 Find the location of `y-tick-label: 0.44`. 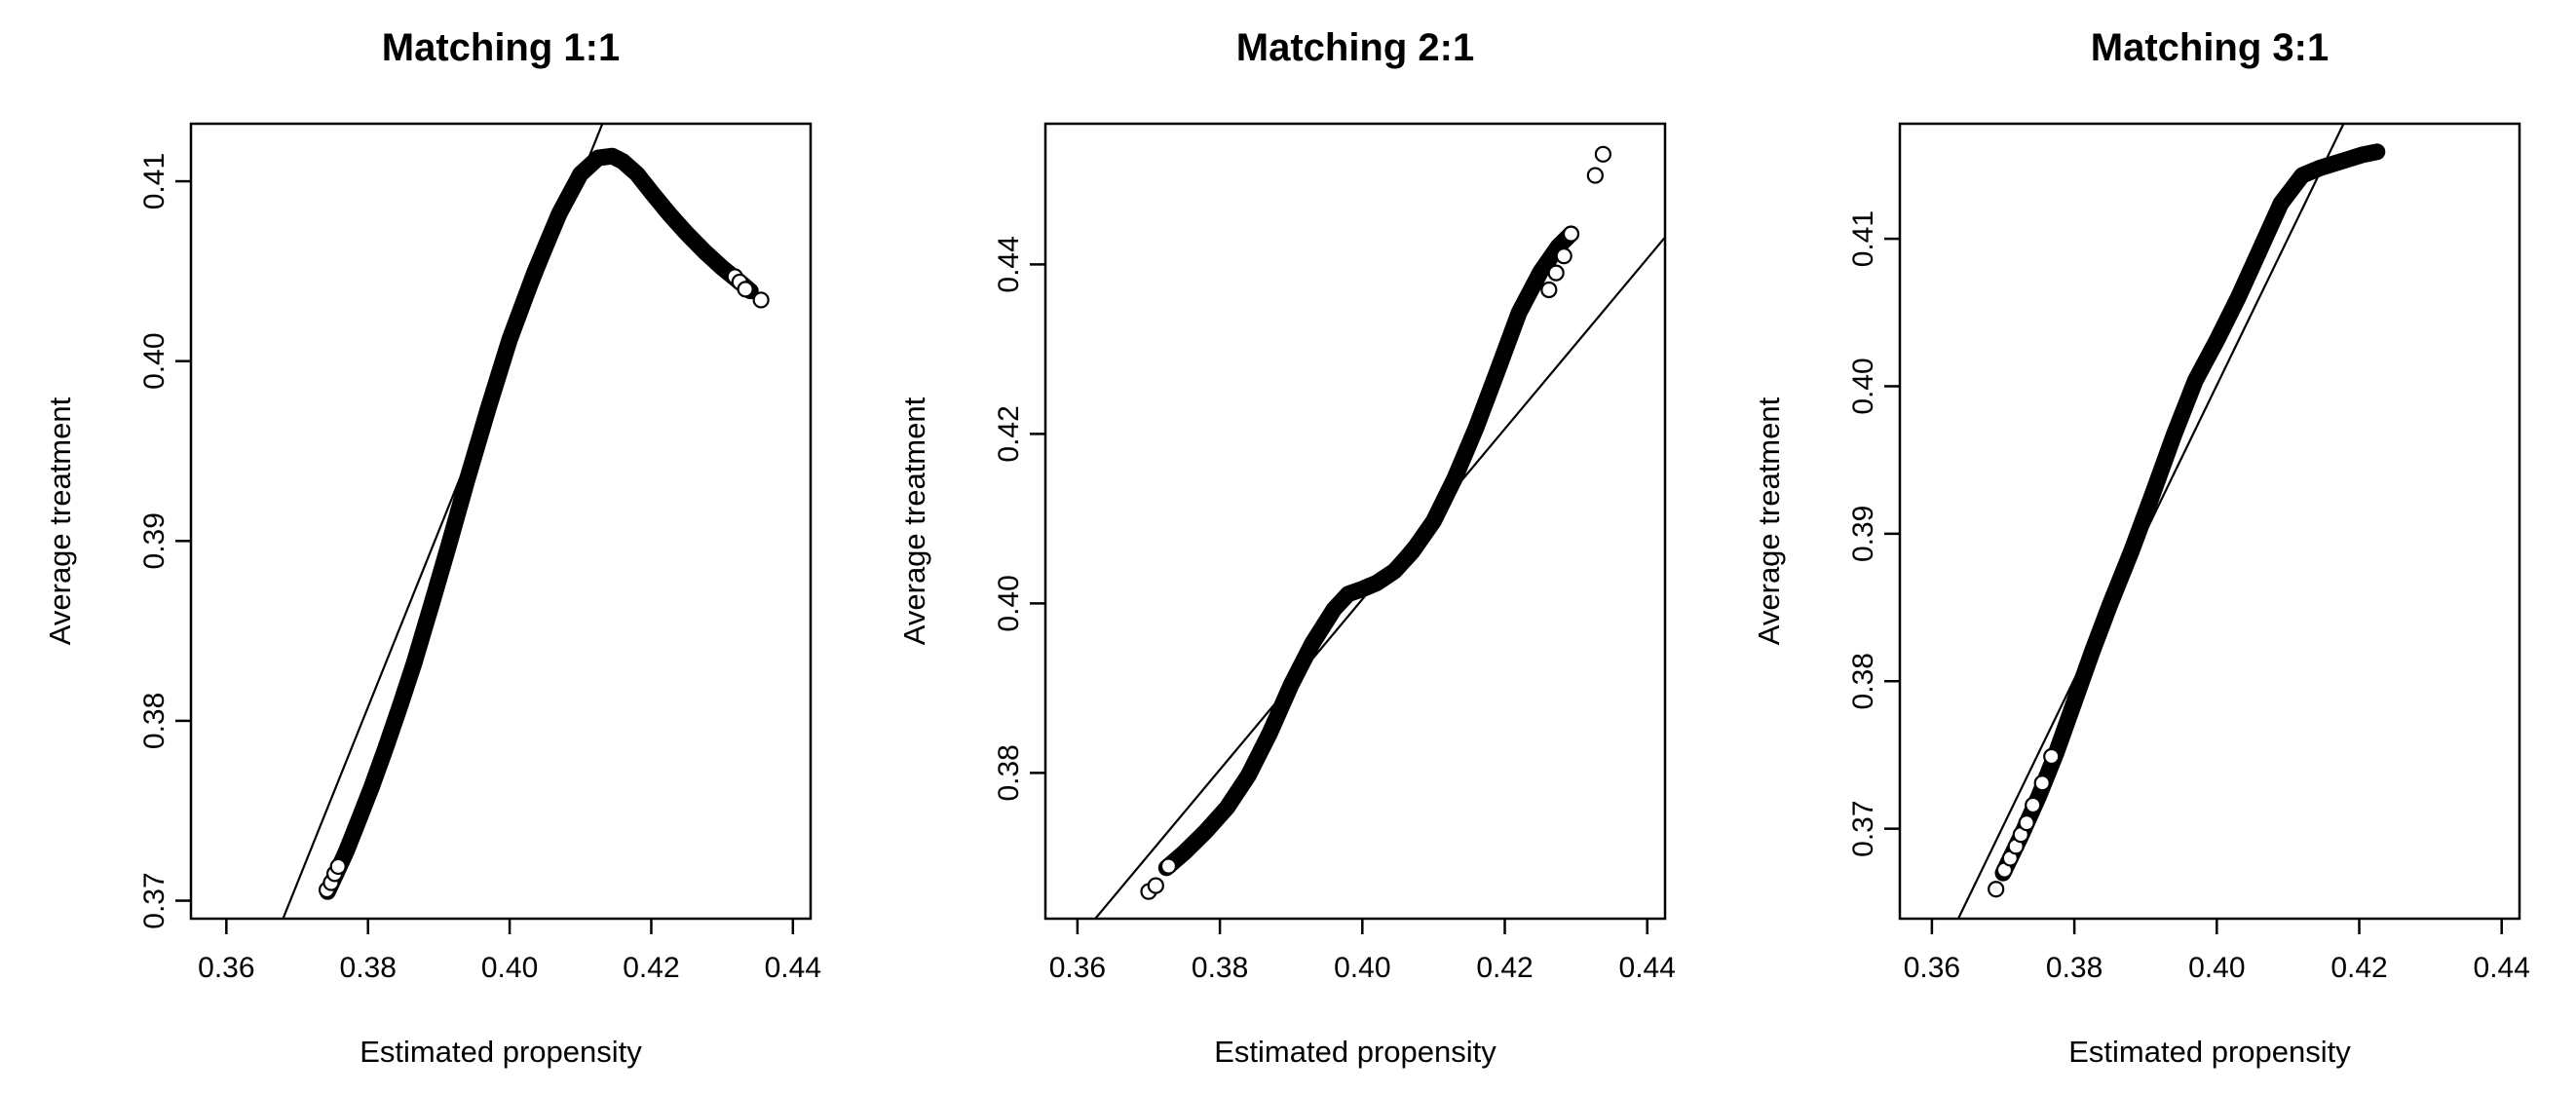

y-tick-label: 0.44 is located at coordinates (1009, 264).